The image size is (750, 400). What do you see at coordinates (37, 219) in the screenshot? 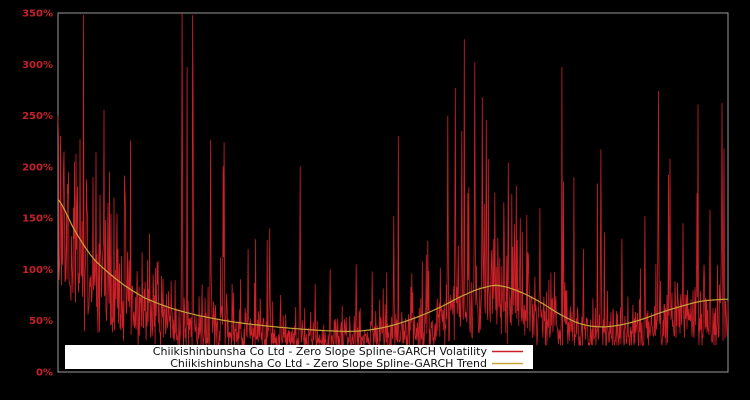
I see `y-tick-label: 150%` at bounding box center [37, 219].